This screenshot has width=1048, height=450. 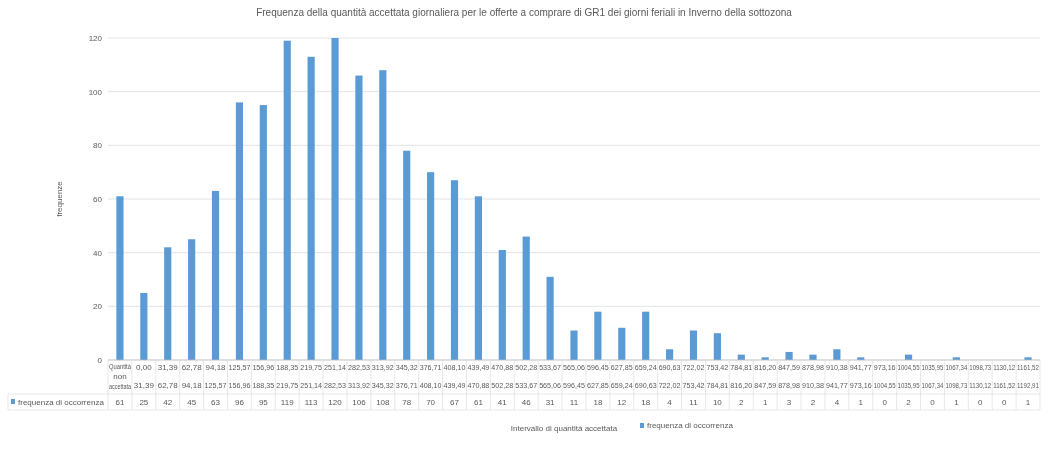 I want to click on data-label: 46, so click(x=526, y=402).